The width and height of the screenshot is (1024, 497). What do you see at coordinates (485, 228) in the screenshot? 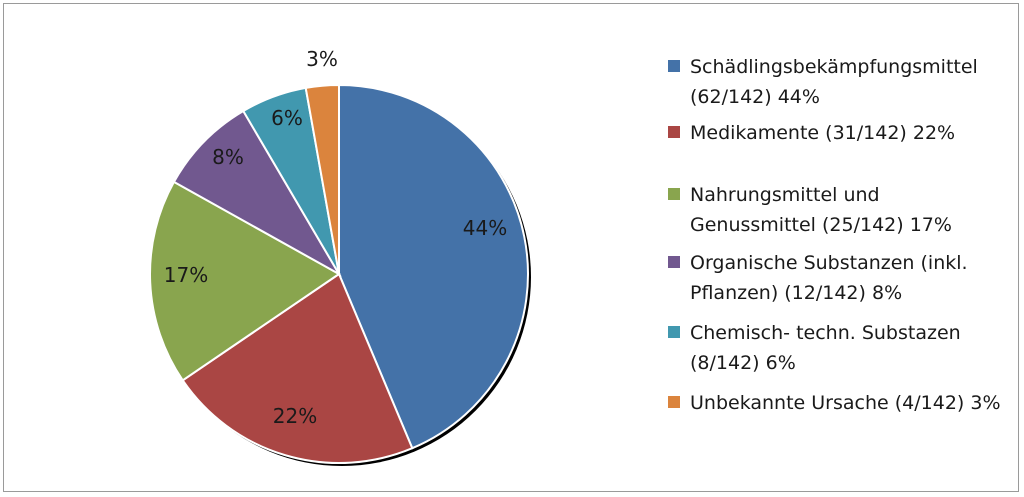
I see `slice-percent-label: 44%` at bounding box center [485, 228].